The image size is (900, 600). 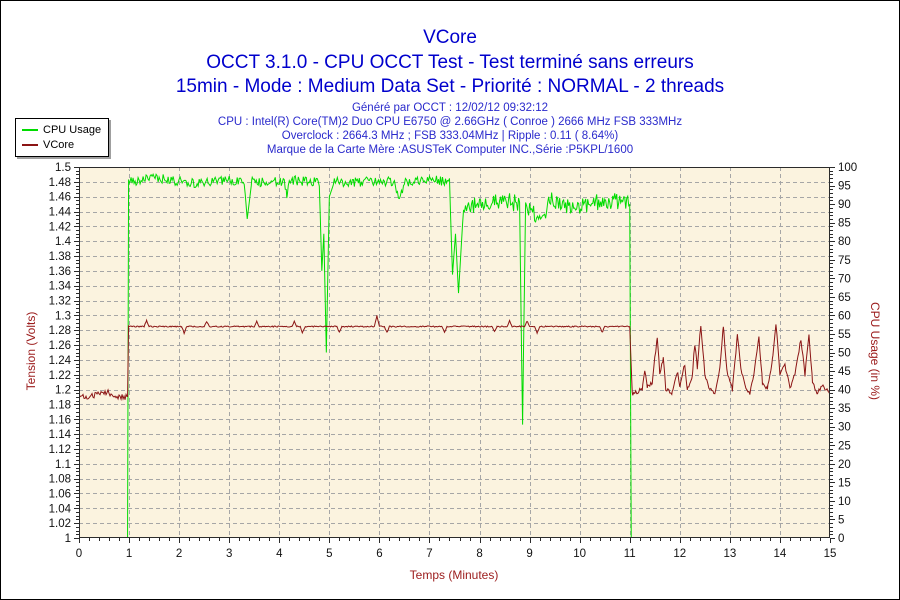 I want to click on svg-text: 2, so click(x=179, y=554).